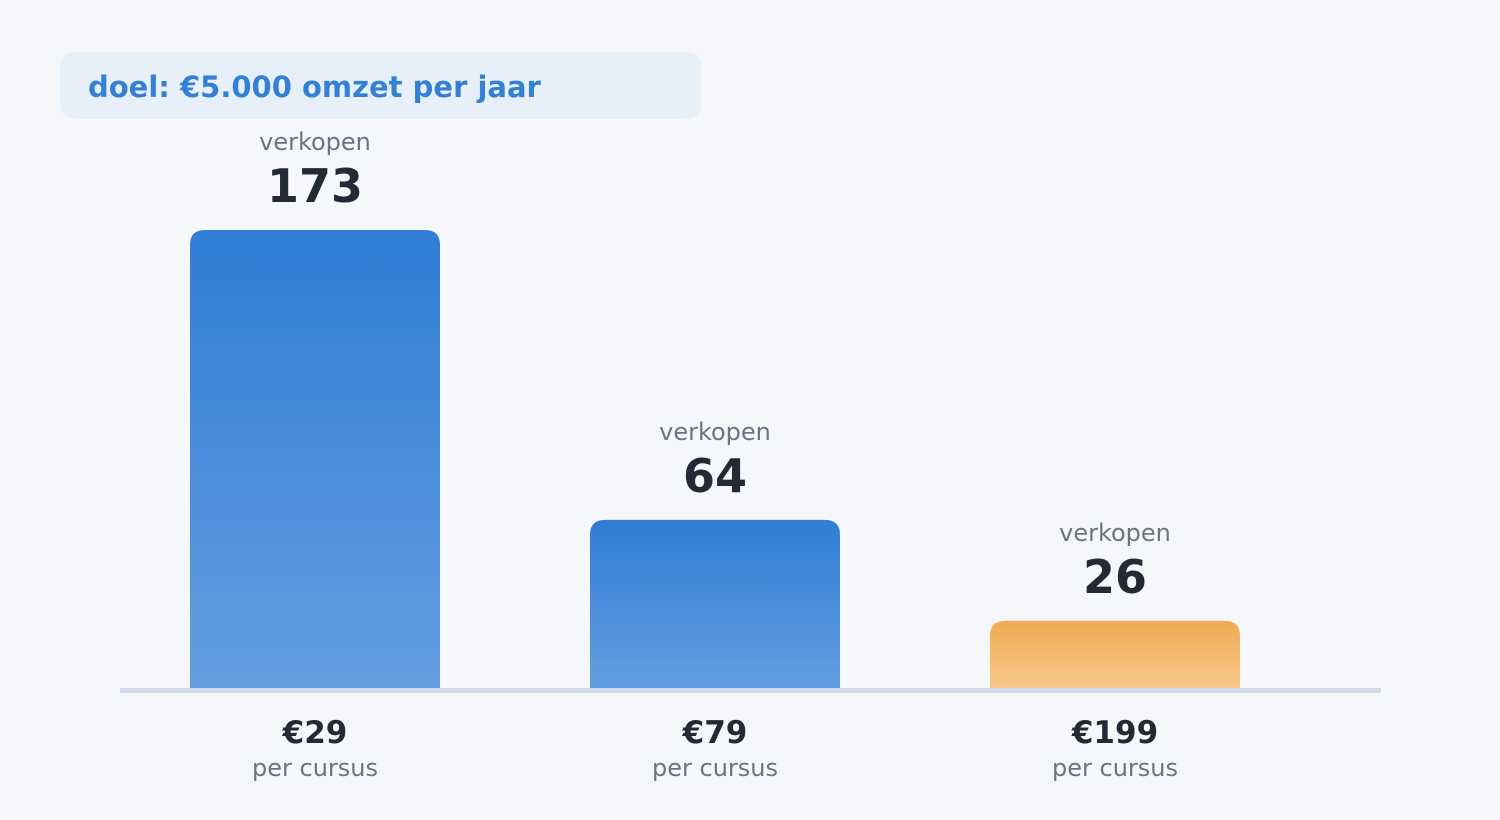 This screenshot has width=1500, height=820. Describe the element at coordinates (315, 733) in the screenshot. I see `category-label: €29` at that location.